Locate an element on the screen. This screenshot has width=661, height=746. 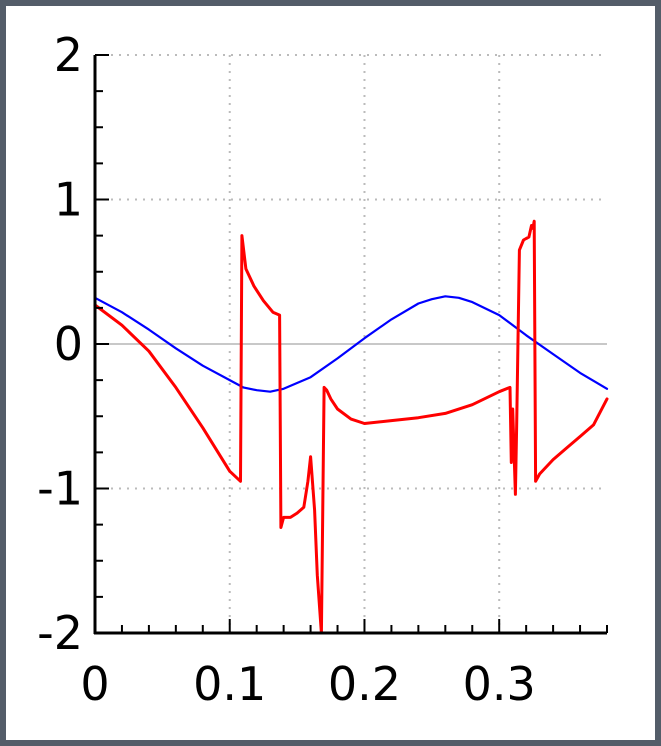
y-tick-label: 0 is located at coordinates (68, 344).